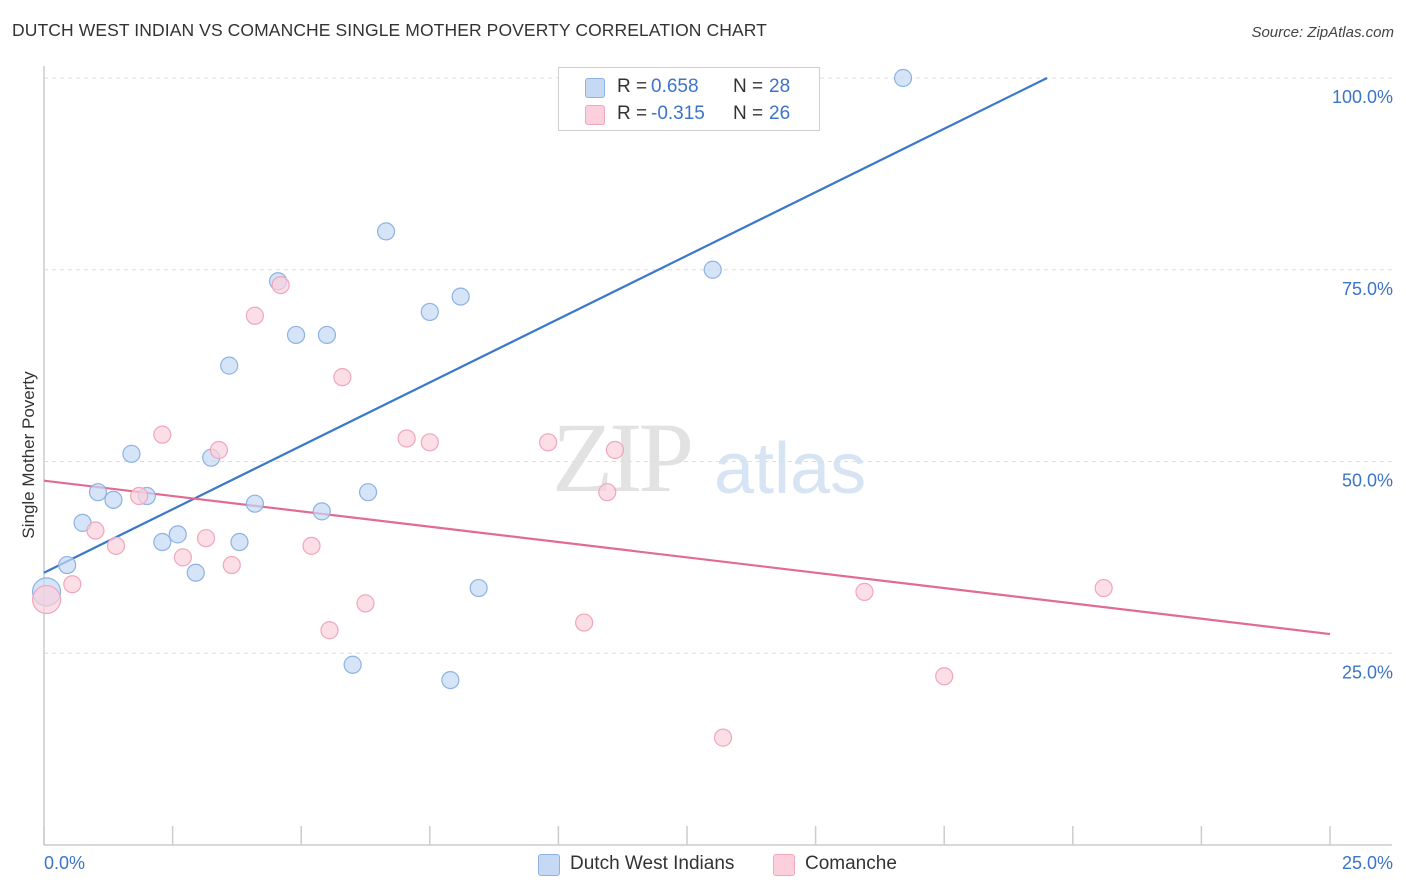  I want to click on correlation-legend: R = 0.658 N = 28 R = -0.315 N = 26, so click(689, 99).